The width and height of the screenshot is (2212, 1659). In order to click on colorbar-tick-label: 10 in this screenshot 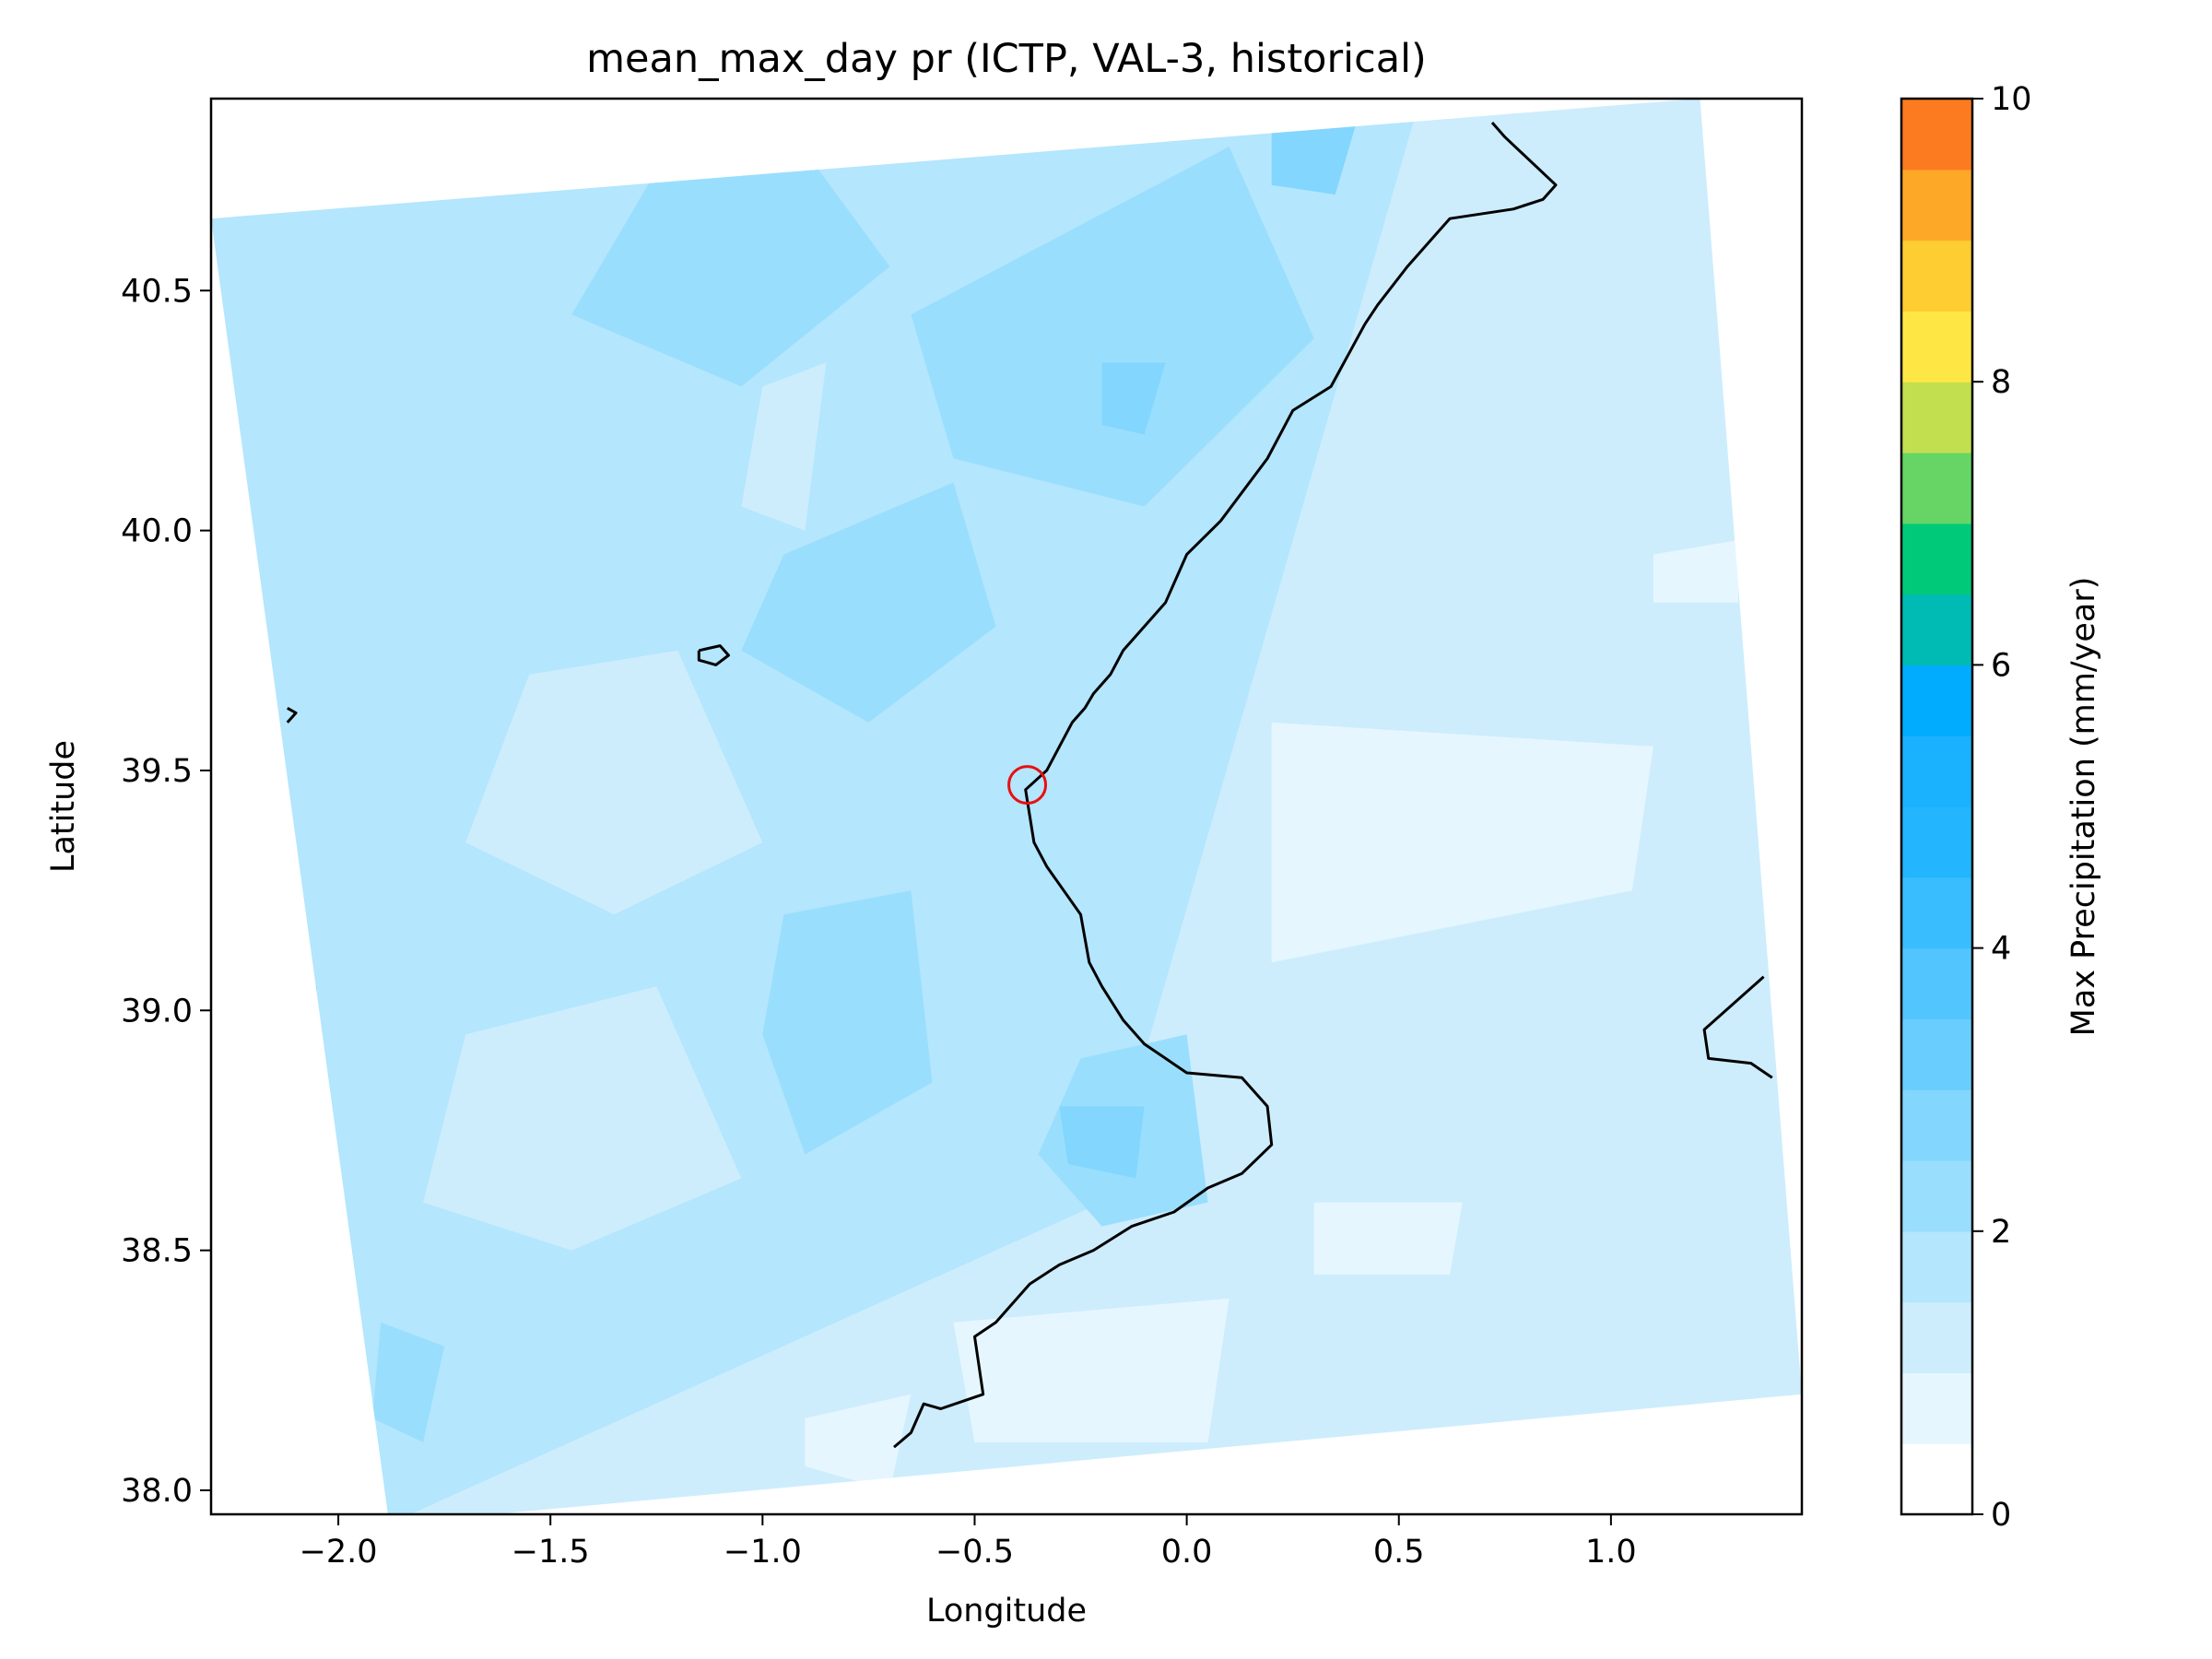, I will do `click(2011, 99)`.